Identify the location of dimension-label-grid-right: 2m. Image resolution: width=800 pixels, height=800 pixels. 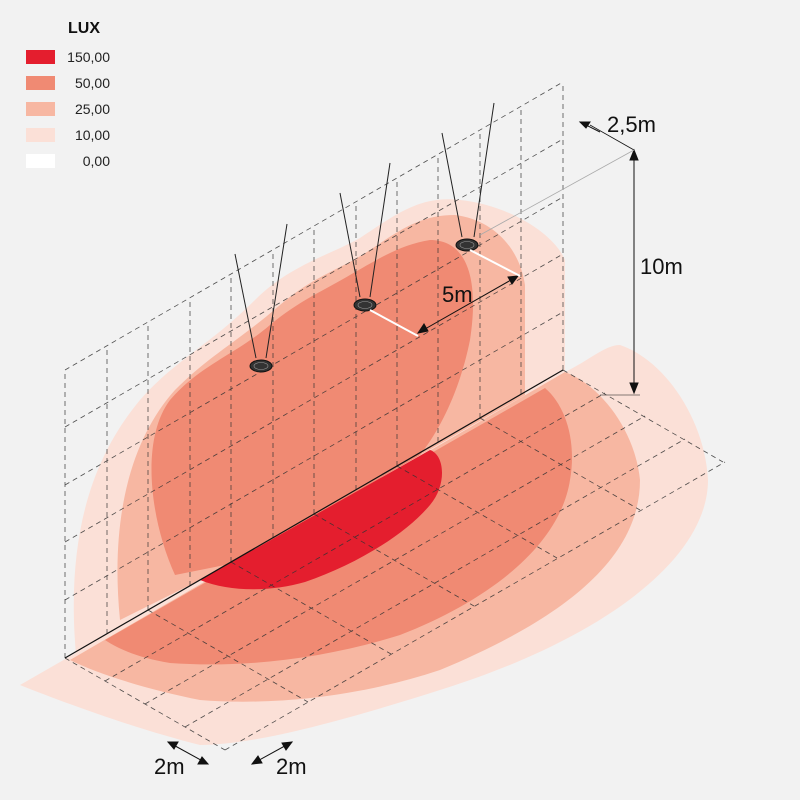
(291, 766).